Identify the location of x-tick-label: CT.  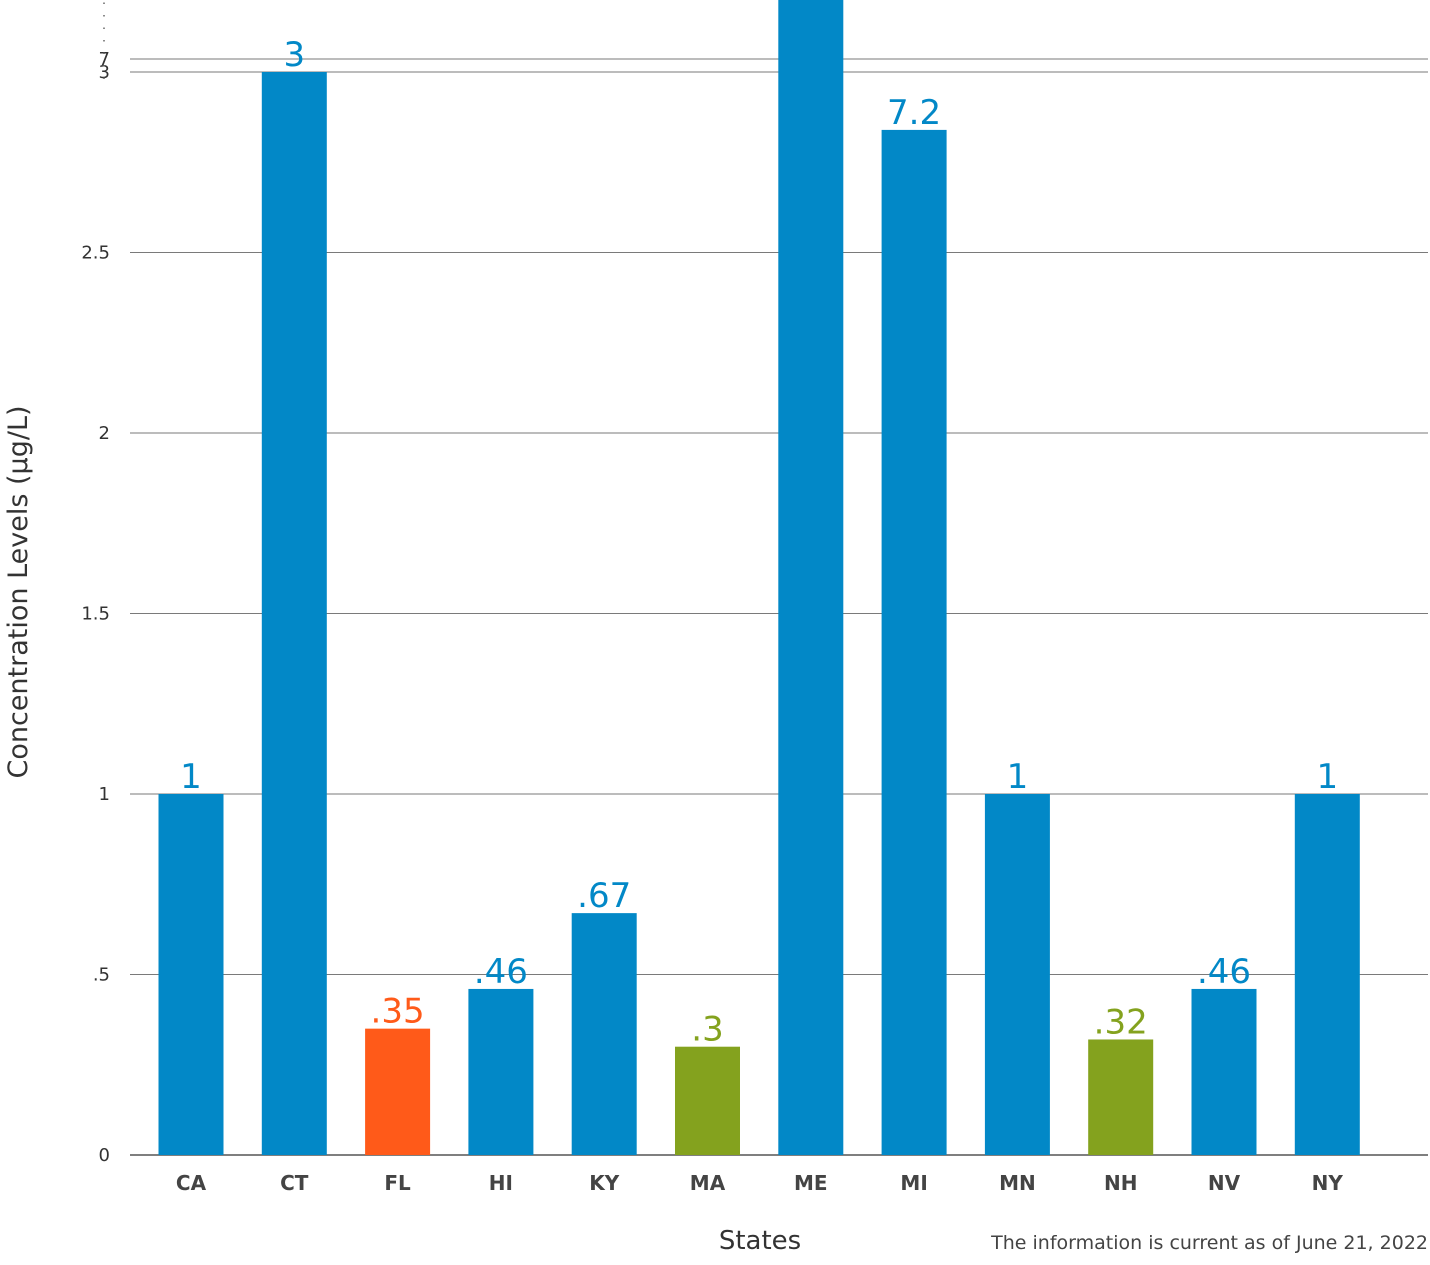
(294, 1183).